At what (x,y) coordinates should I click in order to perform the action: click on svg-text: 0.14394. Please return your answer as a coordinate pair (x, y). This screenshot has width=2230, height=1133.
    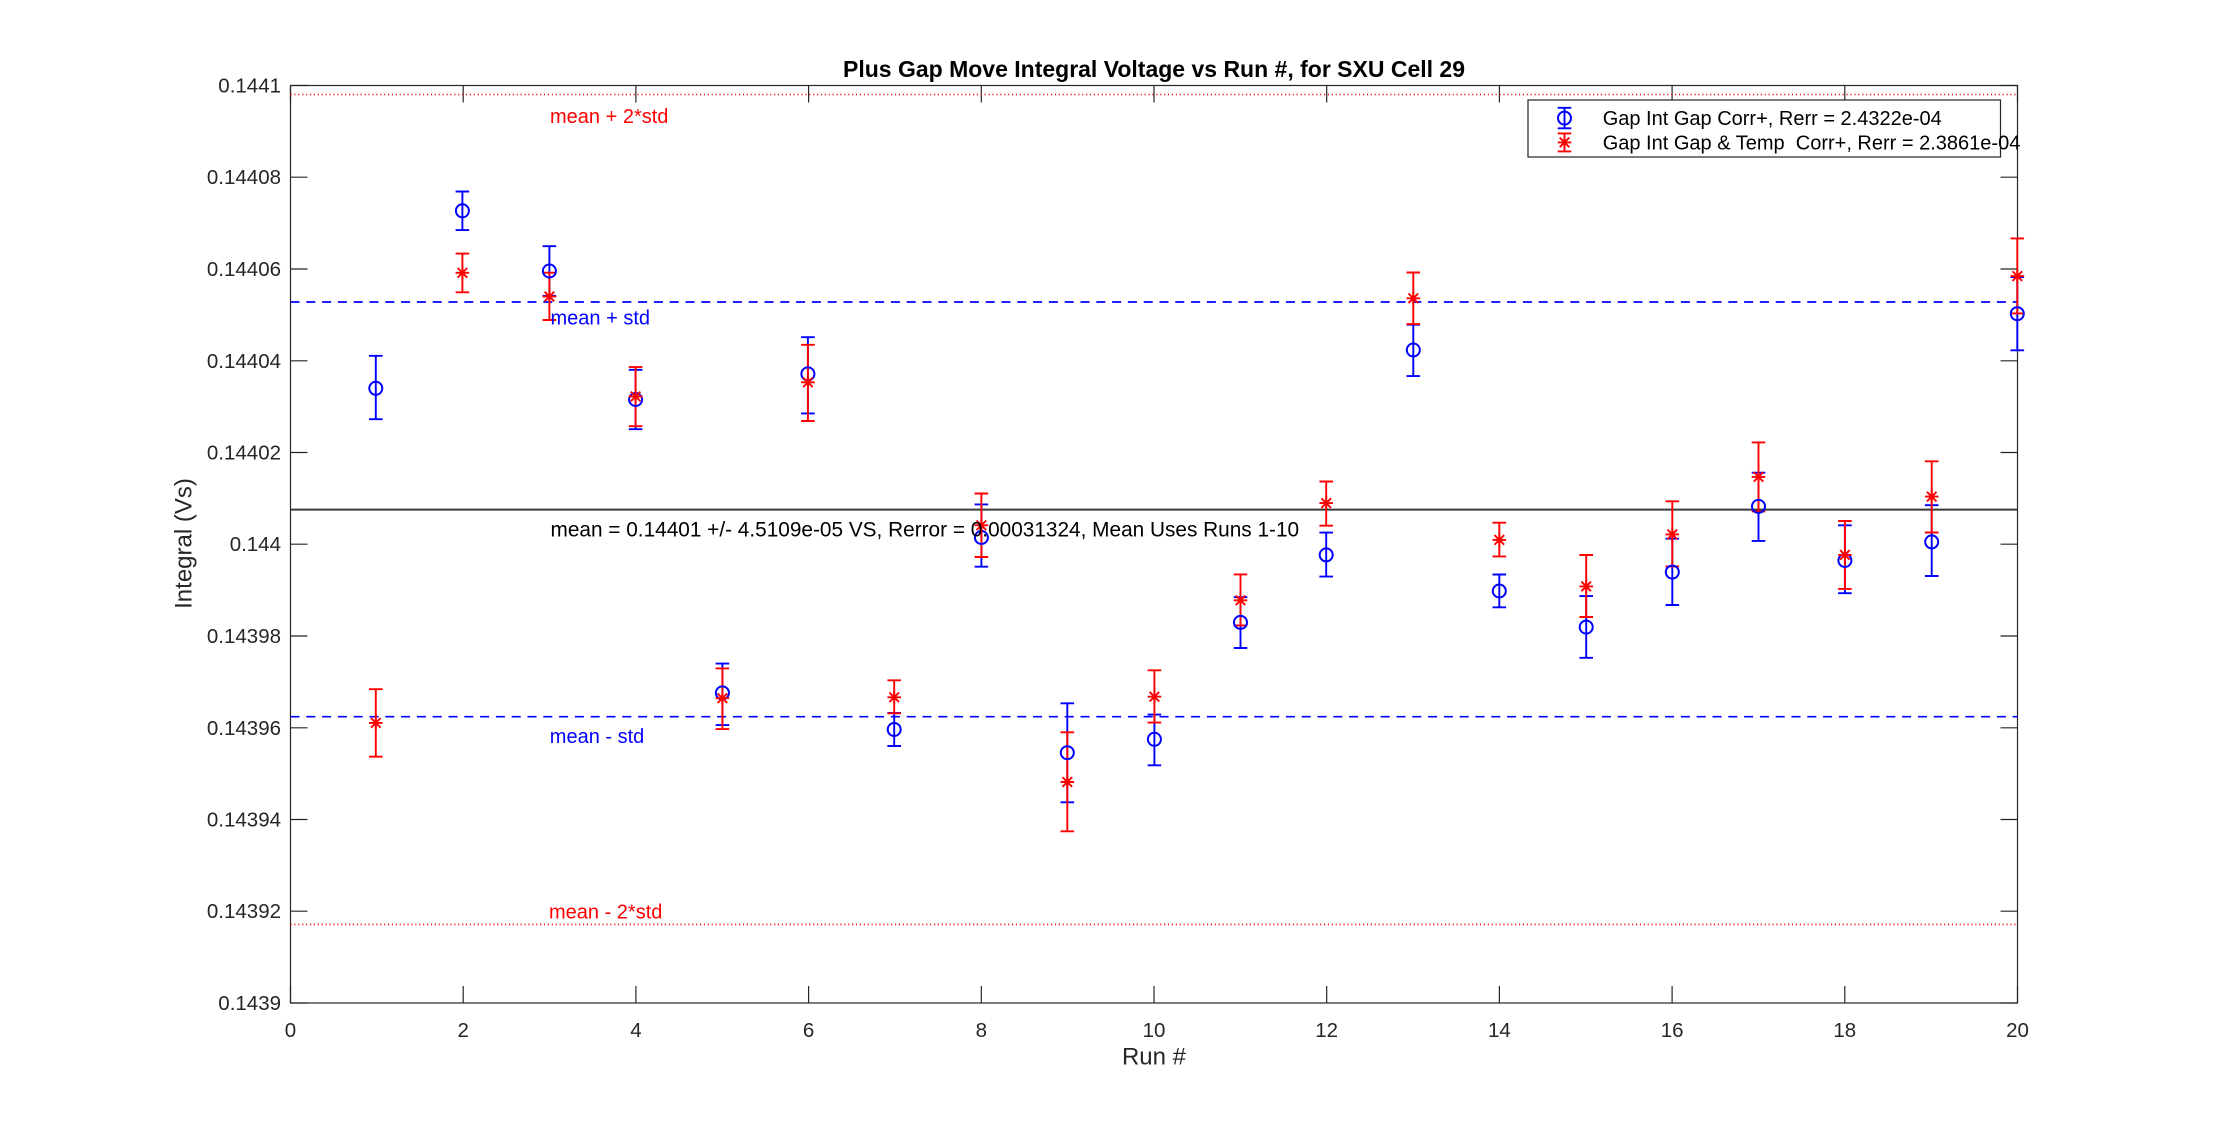
    Looking at the image, I should click on (244, 820).